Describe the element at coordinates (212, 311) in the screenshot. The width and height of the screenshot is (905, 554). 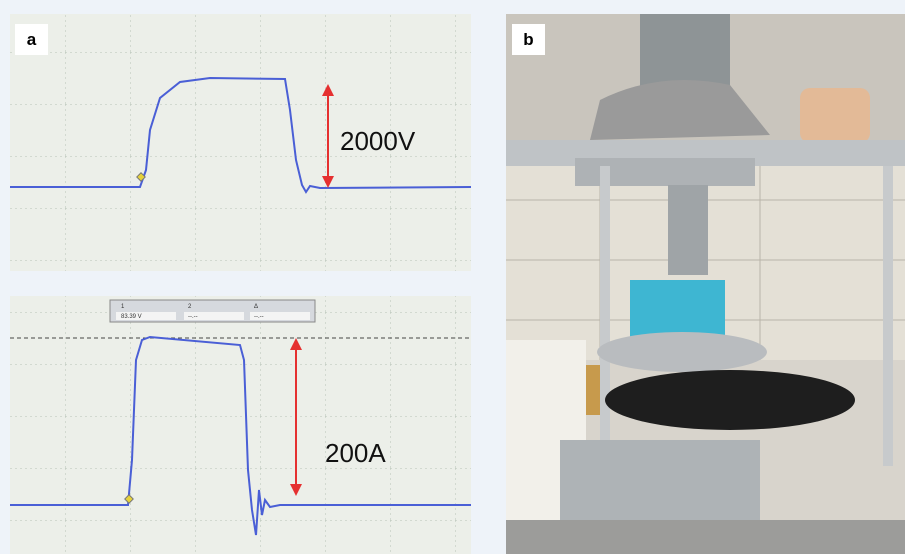
I see `cursor-readout: 1 2 Δ 83.39 V --.-- --.--` at that location.